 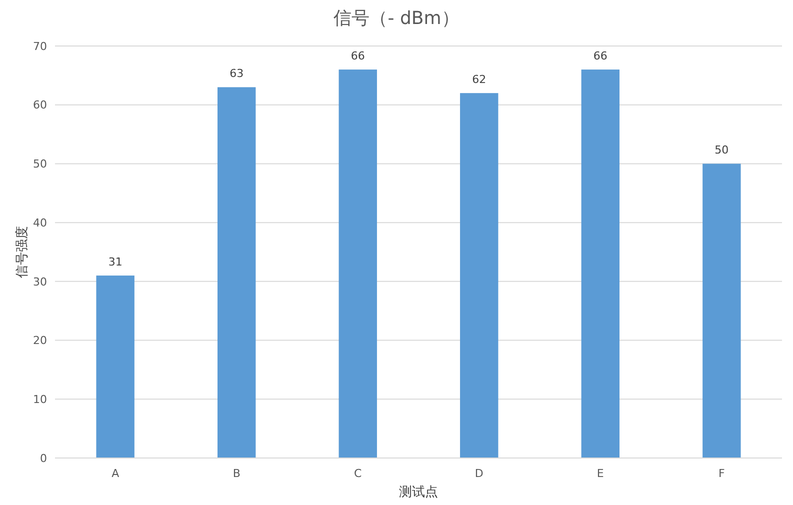 What do you see at coordinates (40, 46) in the screenshot?
I see `y-tick-label: 70` at bounding box center [40, 46].